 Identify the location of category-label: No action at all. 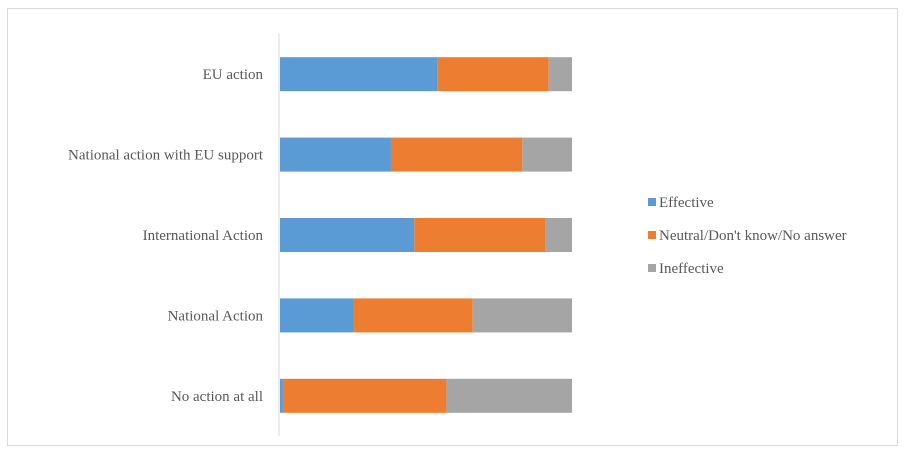
(217, 397).